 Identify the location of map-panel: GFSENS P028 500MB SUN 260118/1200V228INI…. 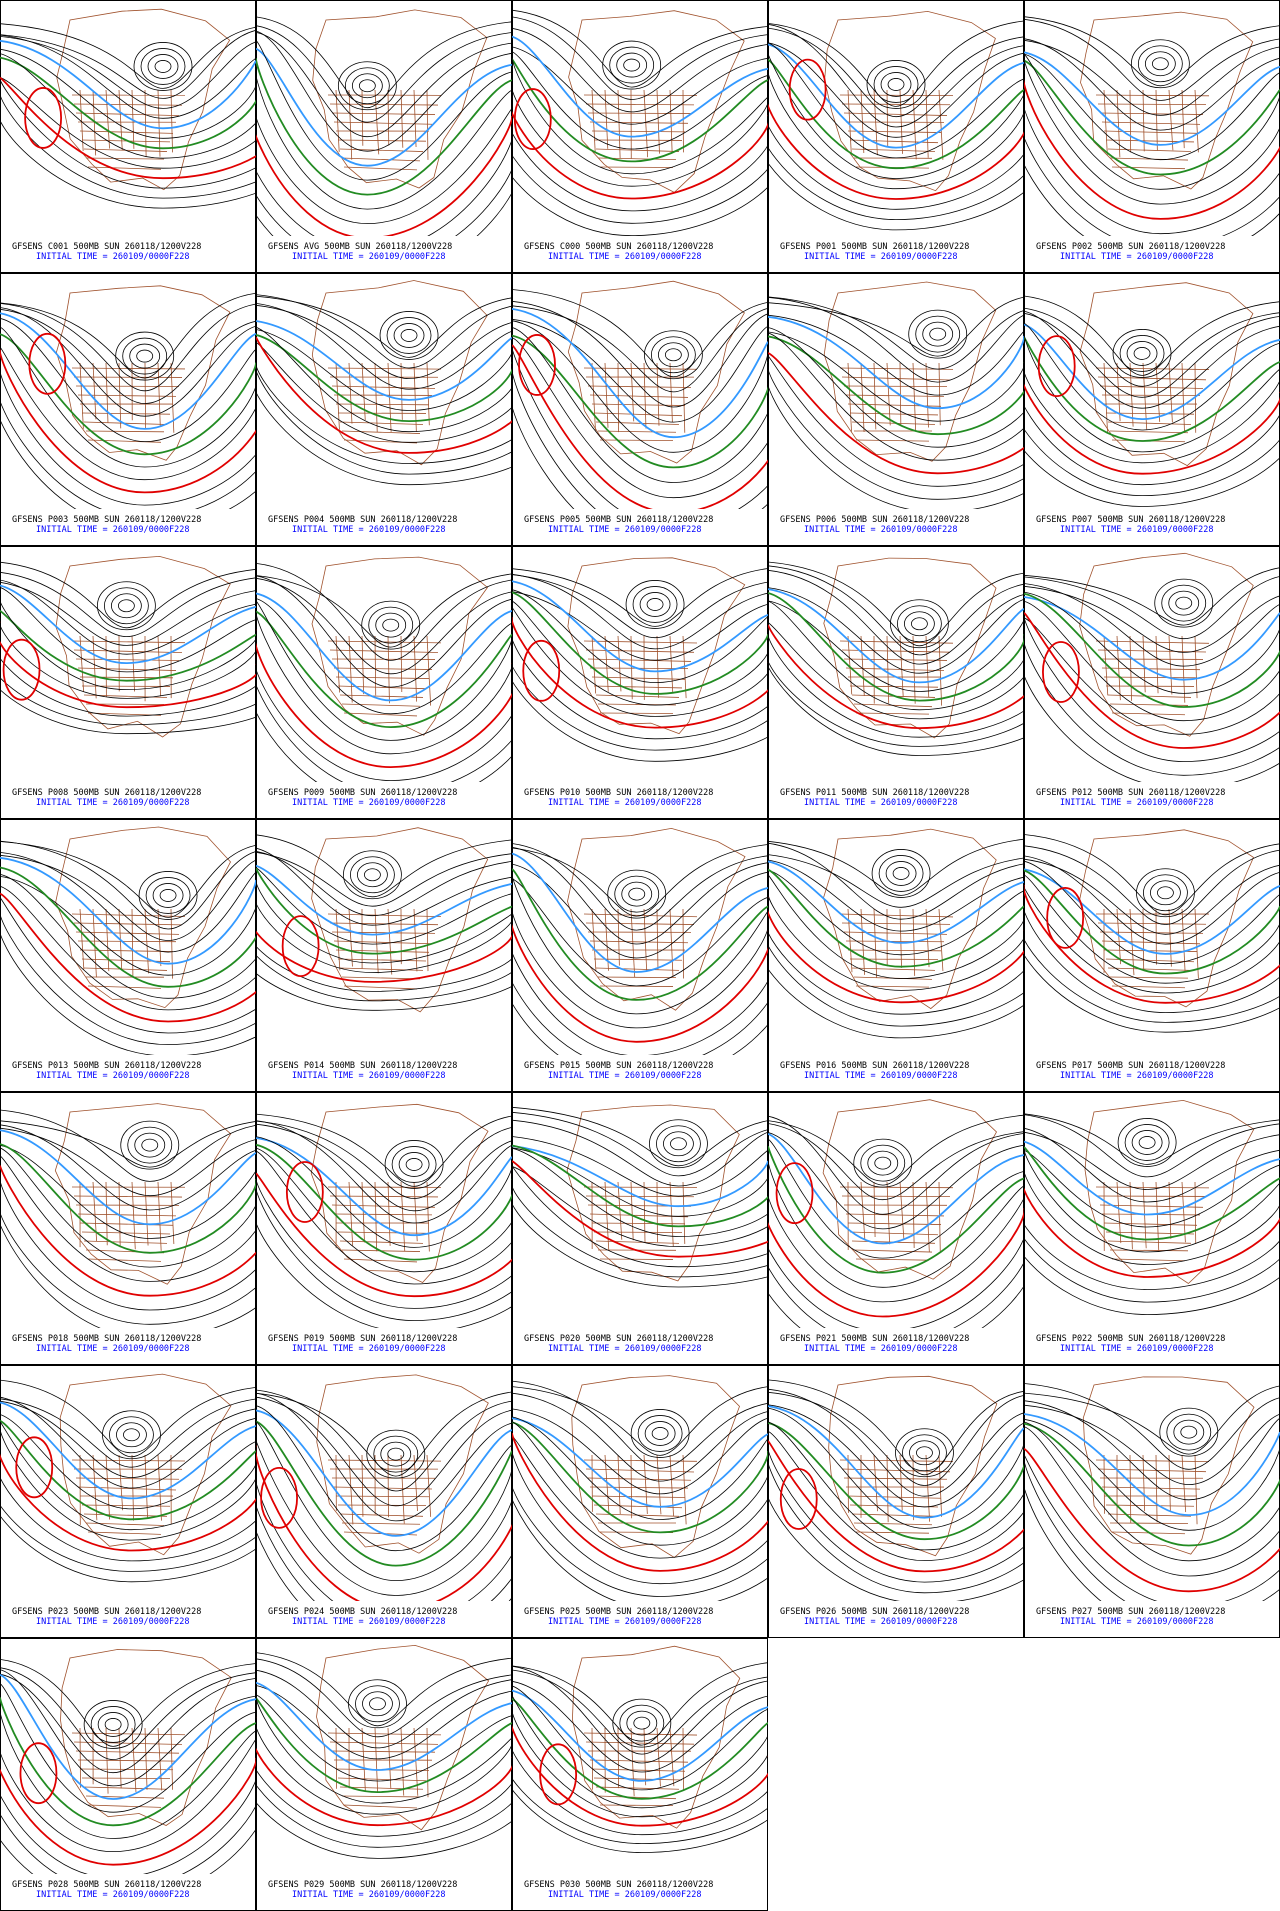
(128, 1774).